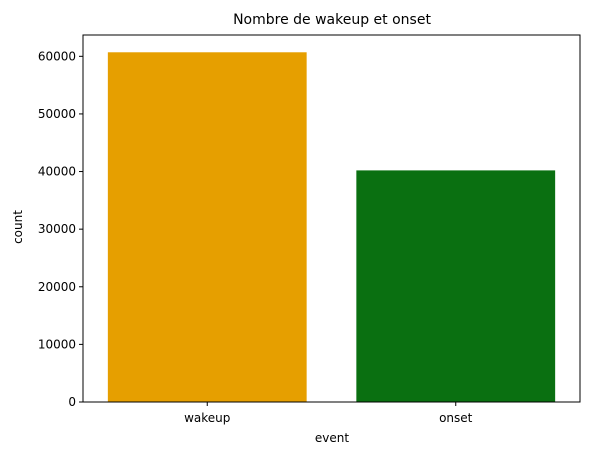 Image resolution: width=589 pixels, height=455 pixels. Describe the element at coordinates (72, 402) in the screenshot. I see `y-tick-label: 0` at that location.